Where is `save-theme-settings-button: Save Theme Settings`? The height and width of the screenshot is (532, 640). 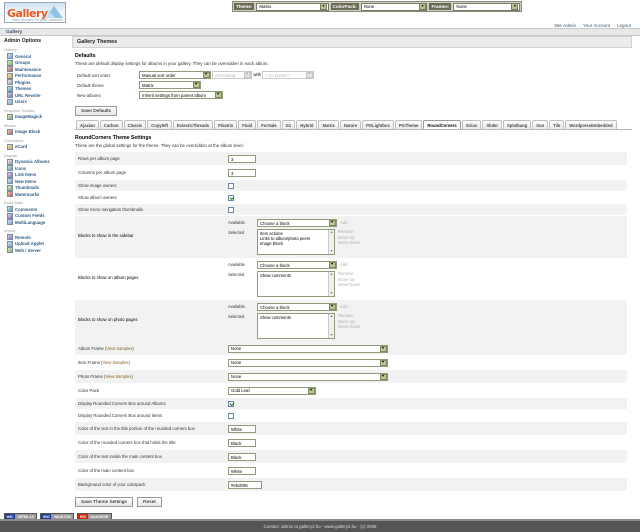 save-theme-settings-button: Save Theme Settings is located at coordinates (104, 502).